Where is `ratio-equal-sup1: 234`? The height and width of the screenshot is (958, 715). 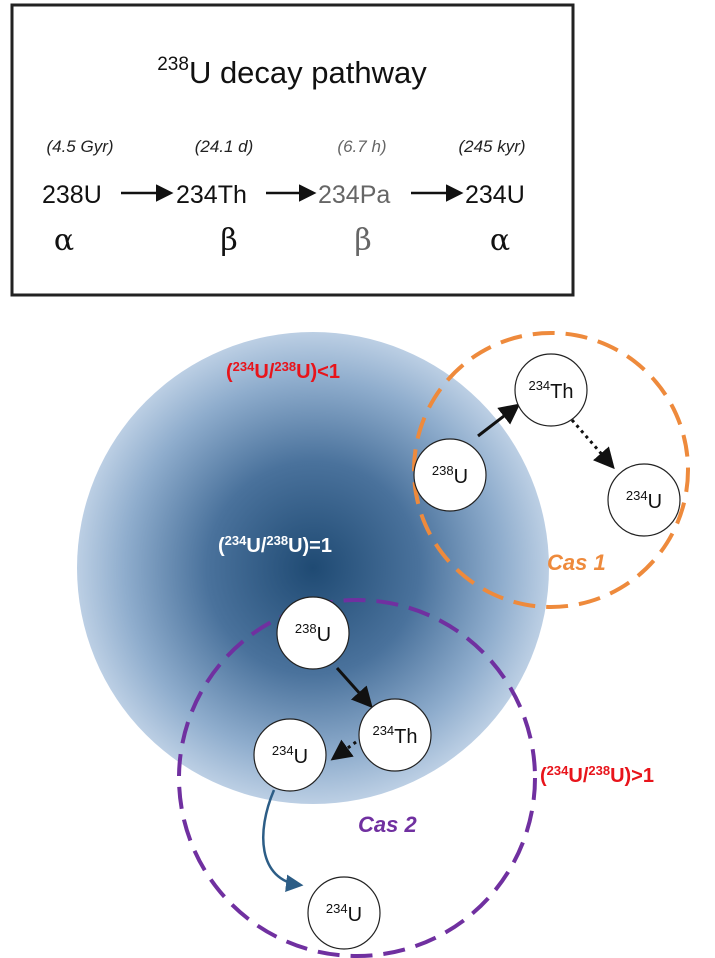
ratio-equal-sup1: 234 is located at coordinates (236, 540).